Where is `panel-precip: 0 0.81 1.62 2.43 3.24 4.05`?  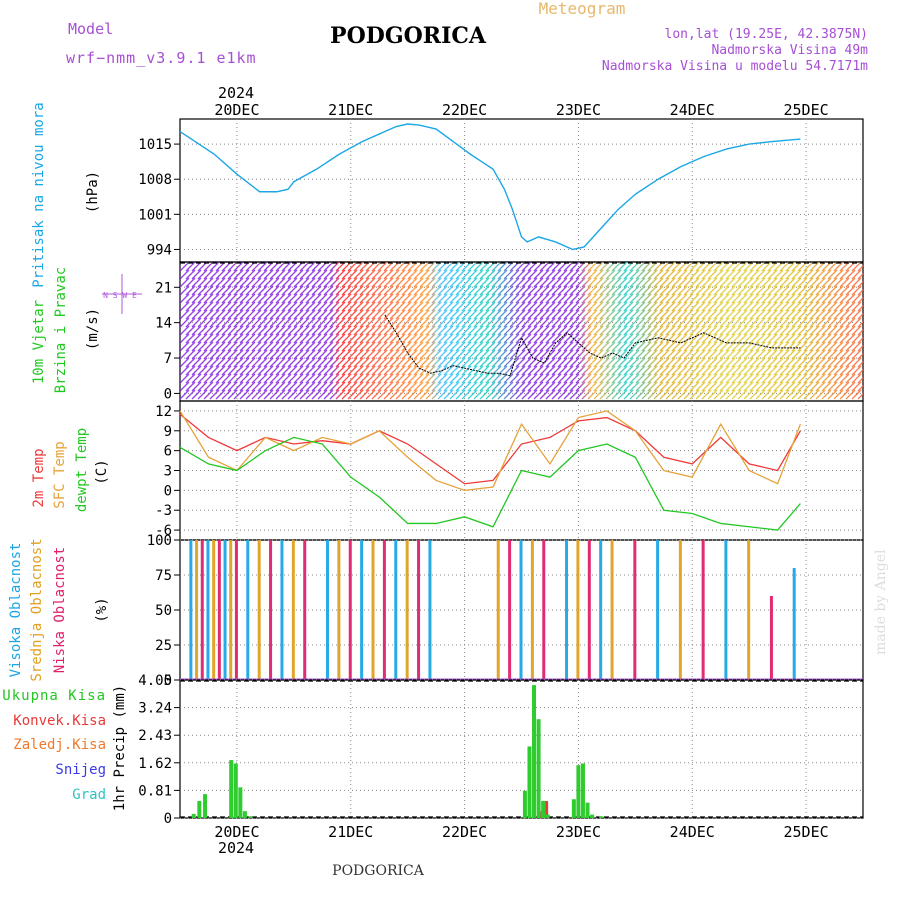 panel-precip: 0 0.81 1.62 2.43 3.24 4.05 is located at coordinates (501, 750).